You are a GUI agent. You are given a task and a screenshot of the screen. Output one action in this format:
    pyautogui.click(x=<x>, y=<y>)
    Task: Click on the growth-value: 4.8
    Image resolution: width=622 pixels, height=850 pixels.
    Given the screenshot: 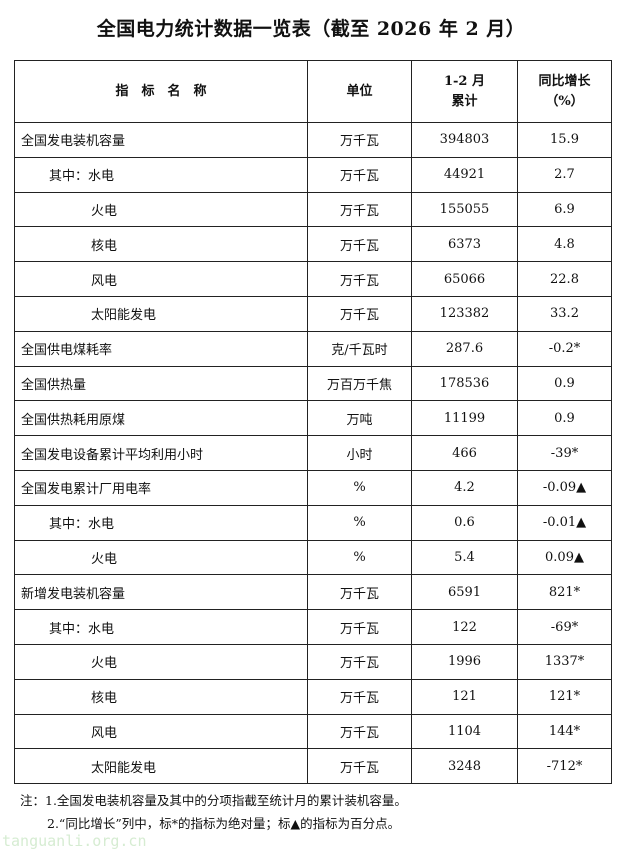 What is the action you would take?
    pyautogui.click(x=564, y=244)
    